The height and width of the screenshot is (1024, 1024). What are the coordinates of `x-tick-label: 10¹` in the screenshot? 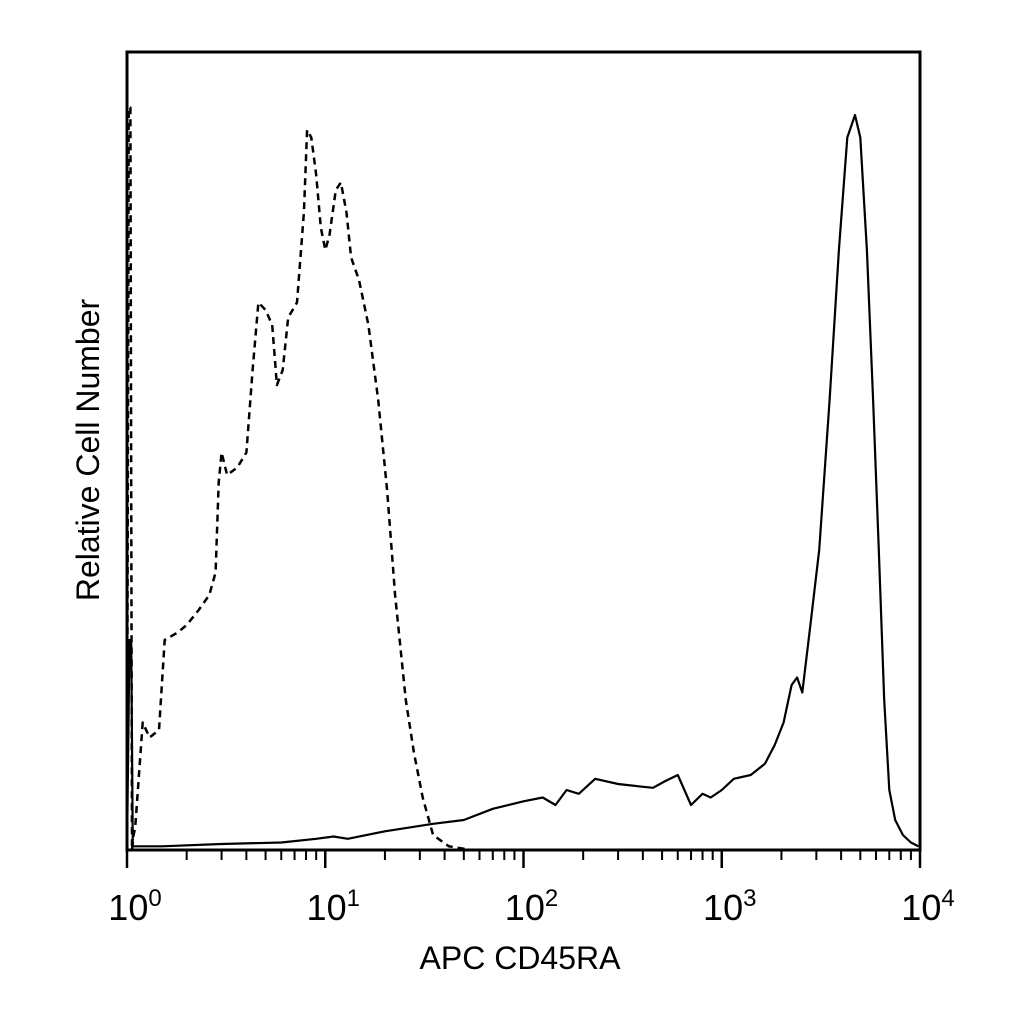 It's located at (333, 906).